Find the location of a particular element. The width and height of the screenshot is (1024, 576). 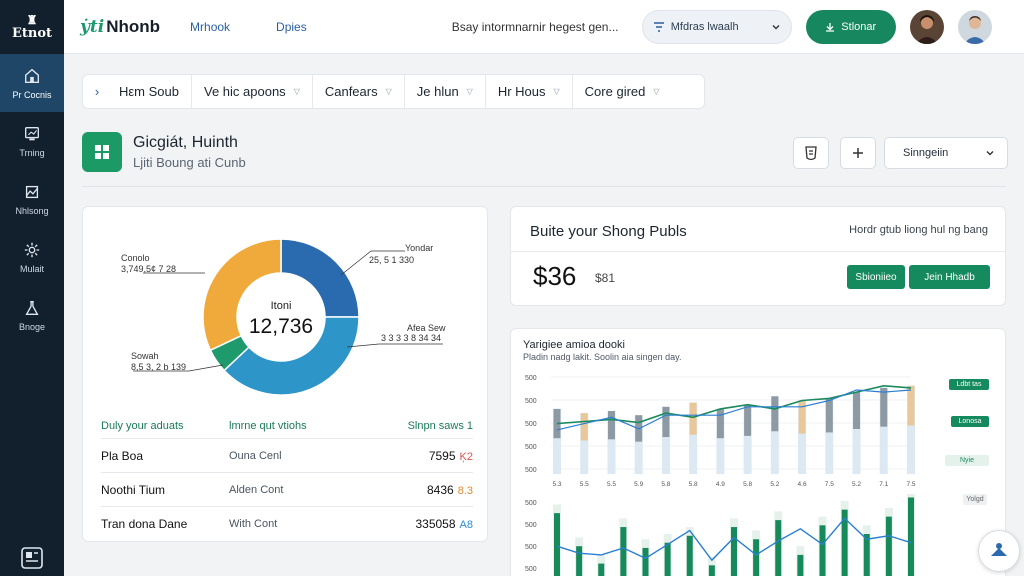

legend-tag: Ldbt tas is located at coordinates (969, 384).